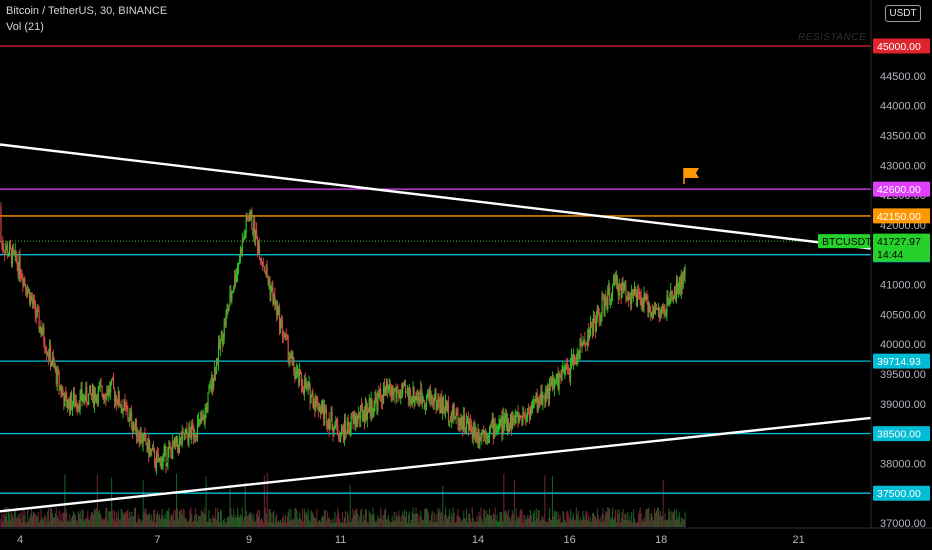 This screenshot has width=932, height=550. Describe the element at coordinates (903, 13) in the screenshot. I see `currency-button: USDT` at that location.